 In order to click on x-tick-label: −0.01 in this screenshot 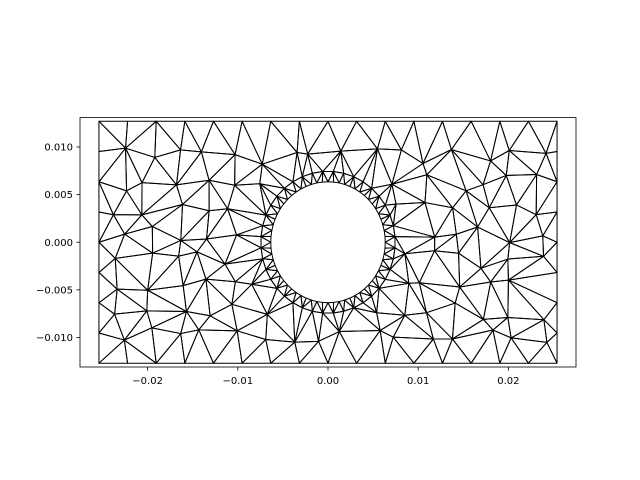, I will do `click(237, 381)`.